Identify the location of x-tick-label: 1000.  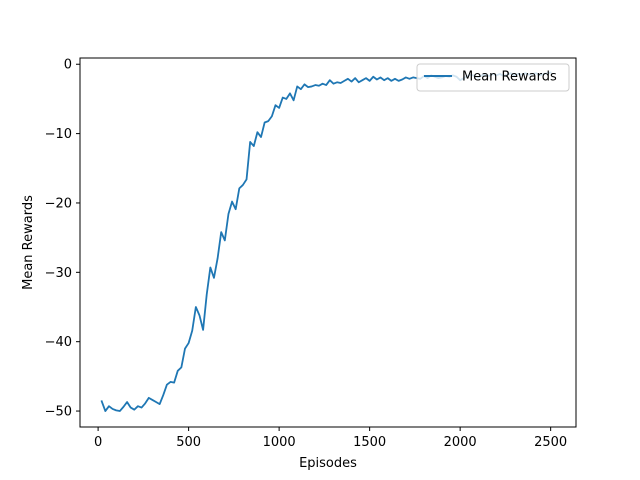
(279, 442).